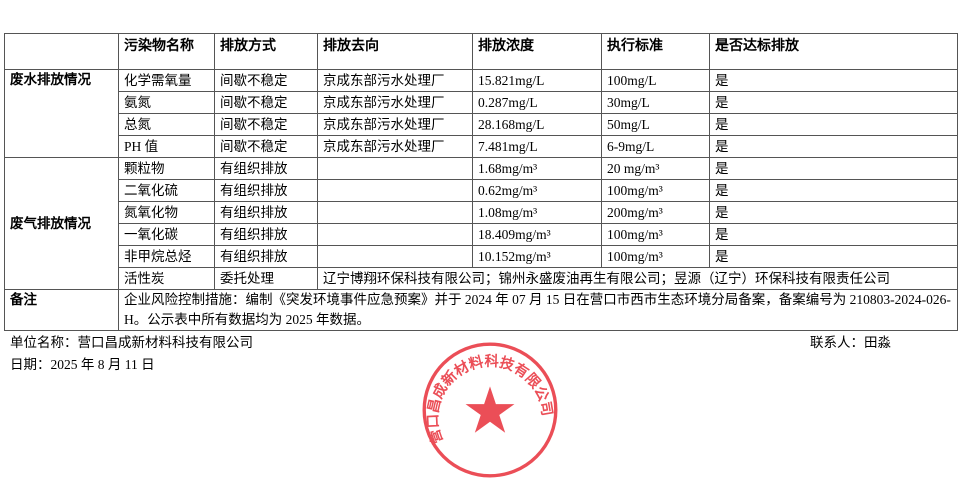 This screenshot has width=961, height=480. I want to click on table-cell: 20 mg/m³, so click(655, 168).